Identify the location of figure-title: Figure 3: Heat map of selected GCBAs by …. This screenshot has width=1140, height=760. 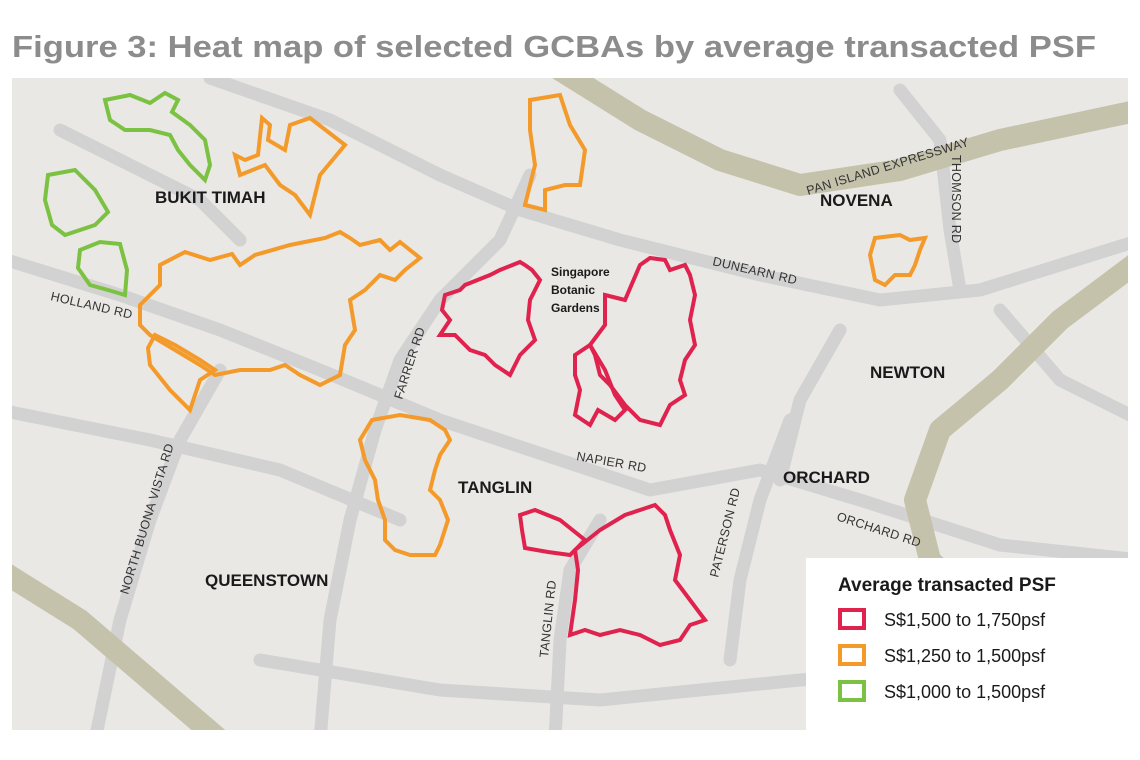
(554, 46).